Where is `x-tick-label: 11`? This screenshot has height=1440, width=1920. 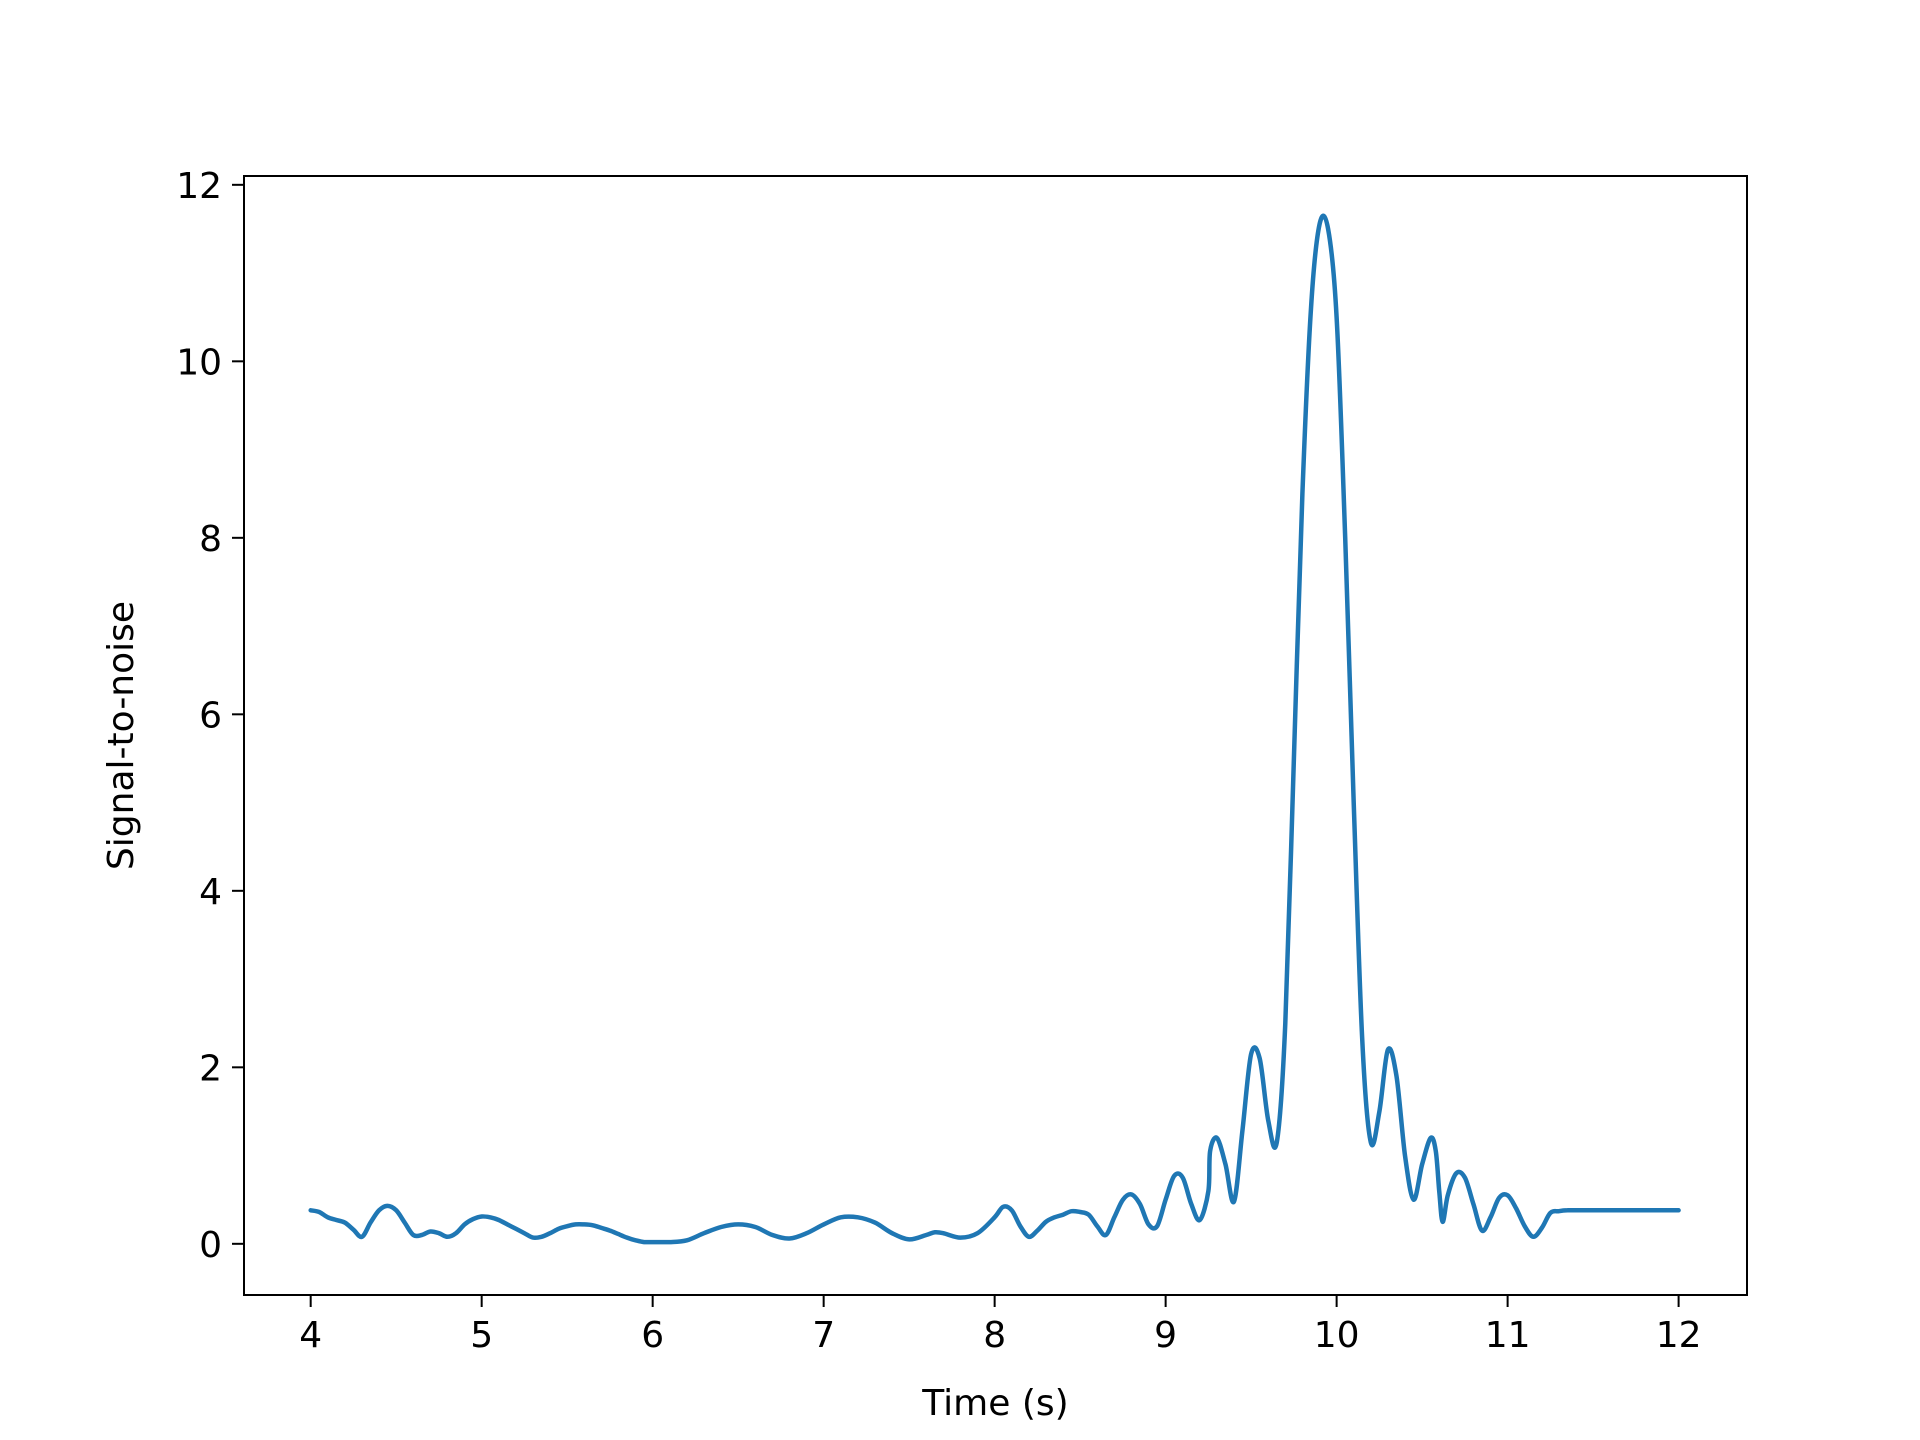
x-tick-label: 11 is located at coordinates (1508, 1335).